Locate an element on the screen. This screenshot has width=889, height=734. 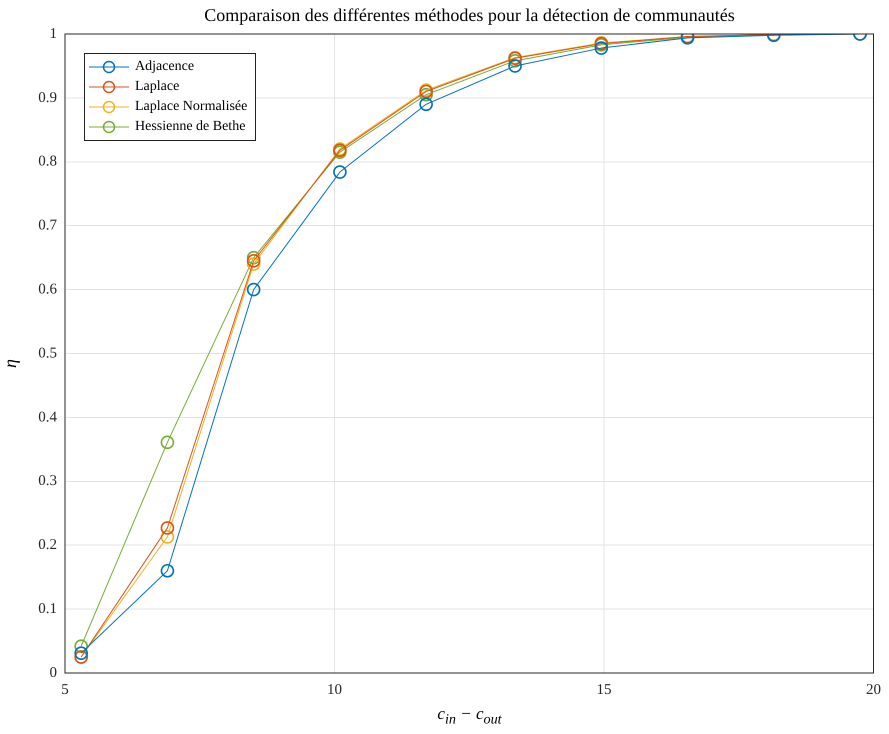
x-tick-label: 5 is located at coordinates (65, 690).